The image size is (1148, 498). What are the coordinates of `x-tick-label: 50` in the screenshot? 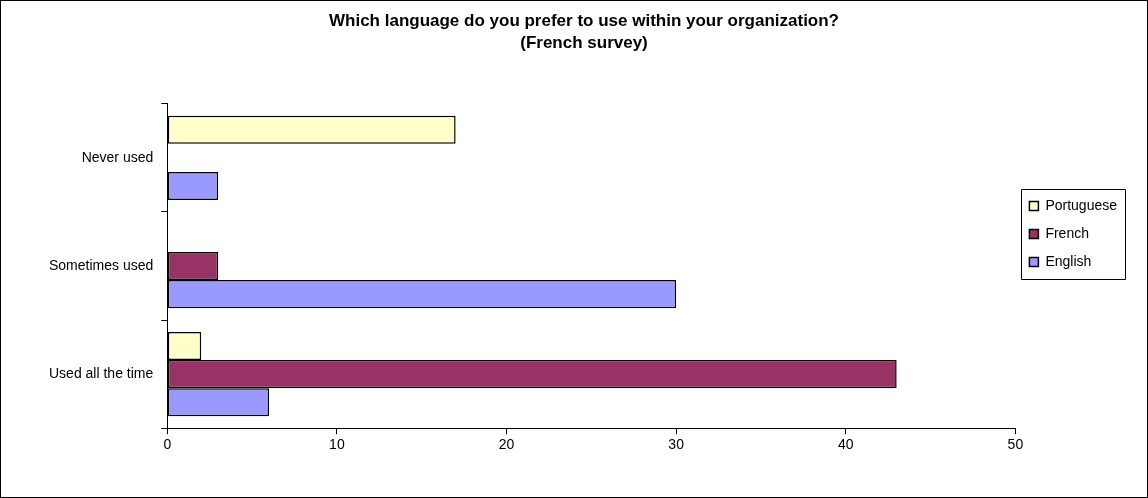 It's located at (1015, 444).